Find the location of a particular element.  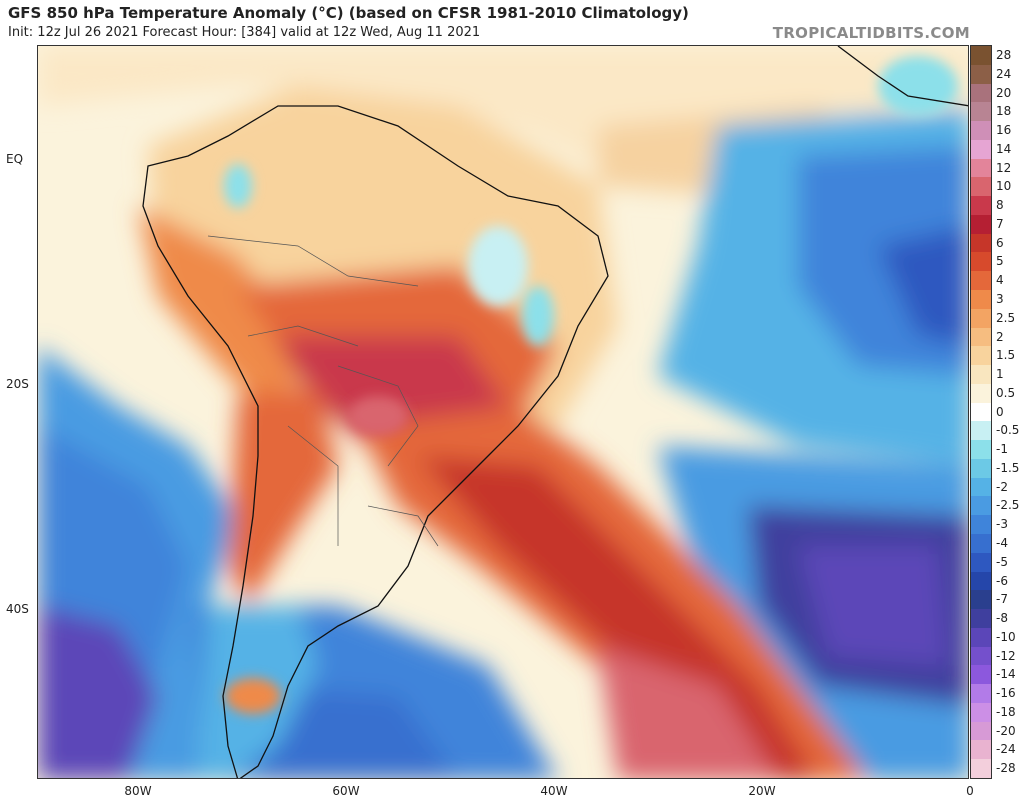

colorbar-label: -2.5 is located at coordinates (1008, 505).